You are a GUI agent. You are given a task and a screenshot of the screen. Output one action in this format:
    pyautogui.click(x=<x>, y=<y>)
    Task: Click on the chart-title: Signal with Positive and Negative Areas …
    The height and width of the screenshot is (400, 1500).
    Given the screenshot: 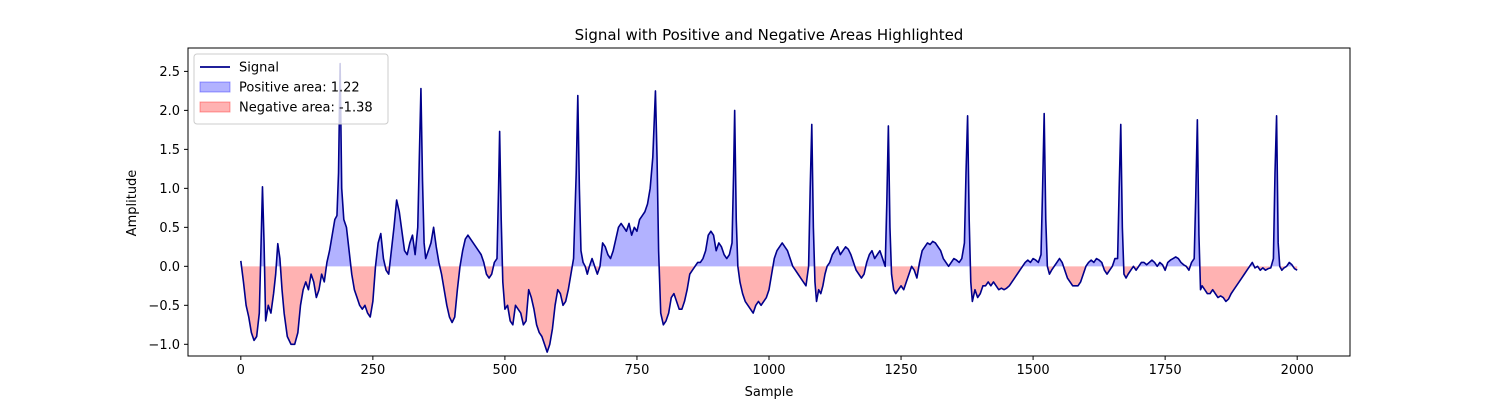 What is the action you would take?
    pyautogui.click(x=769, y=35)
    